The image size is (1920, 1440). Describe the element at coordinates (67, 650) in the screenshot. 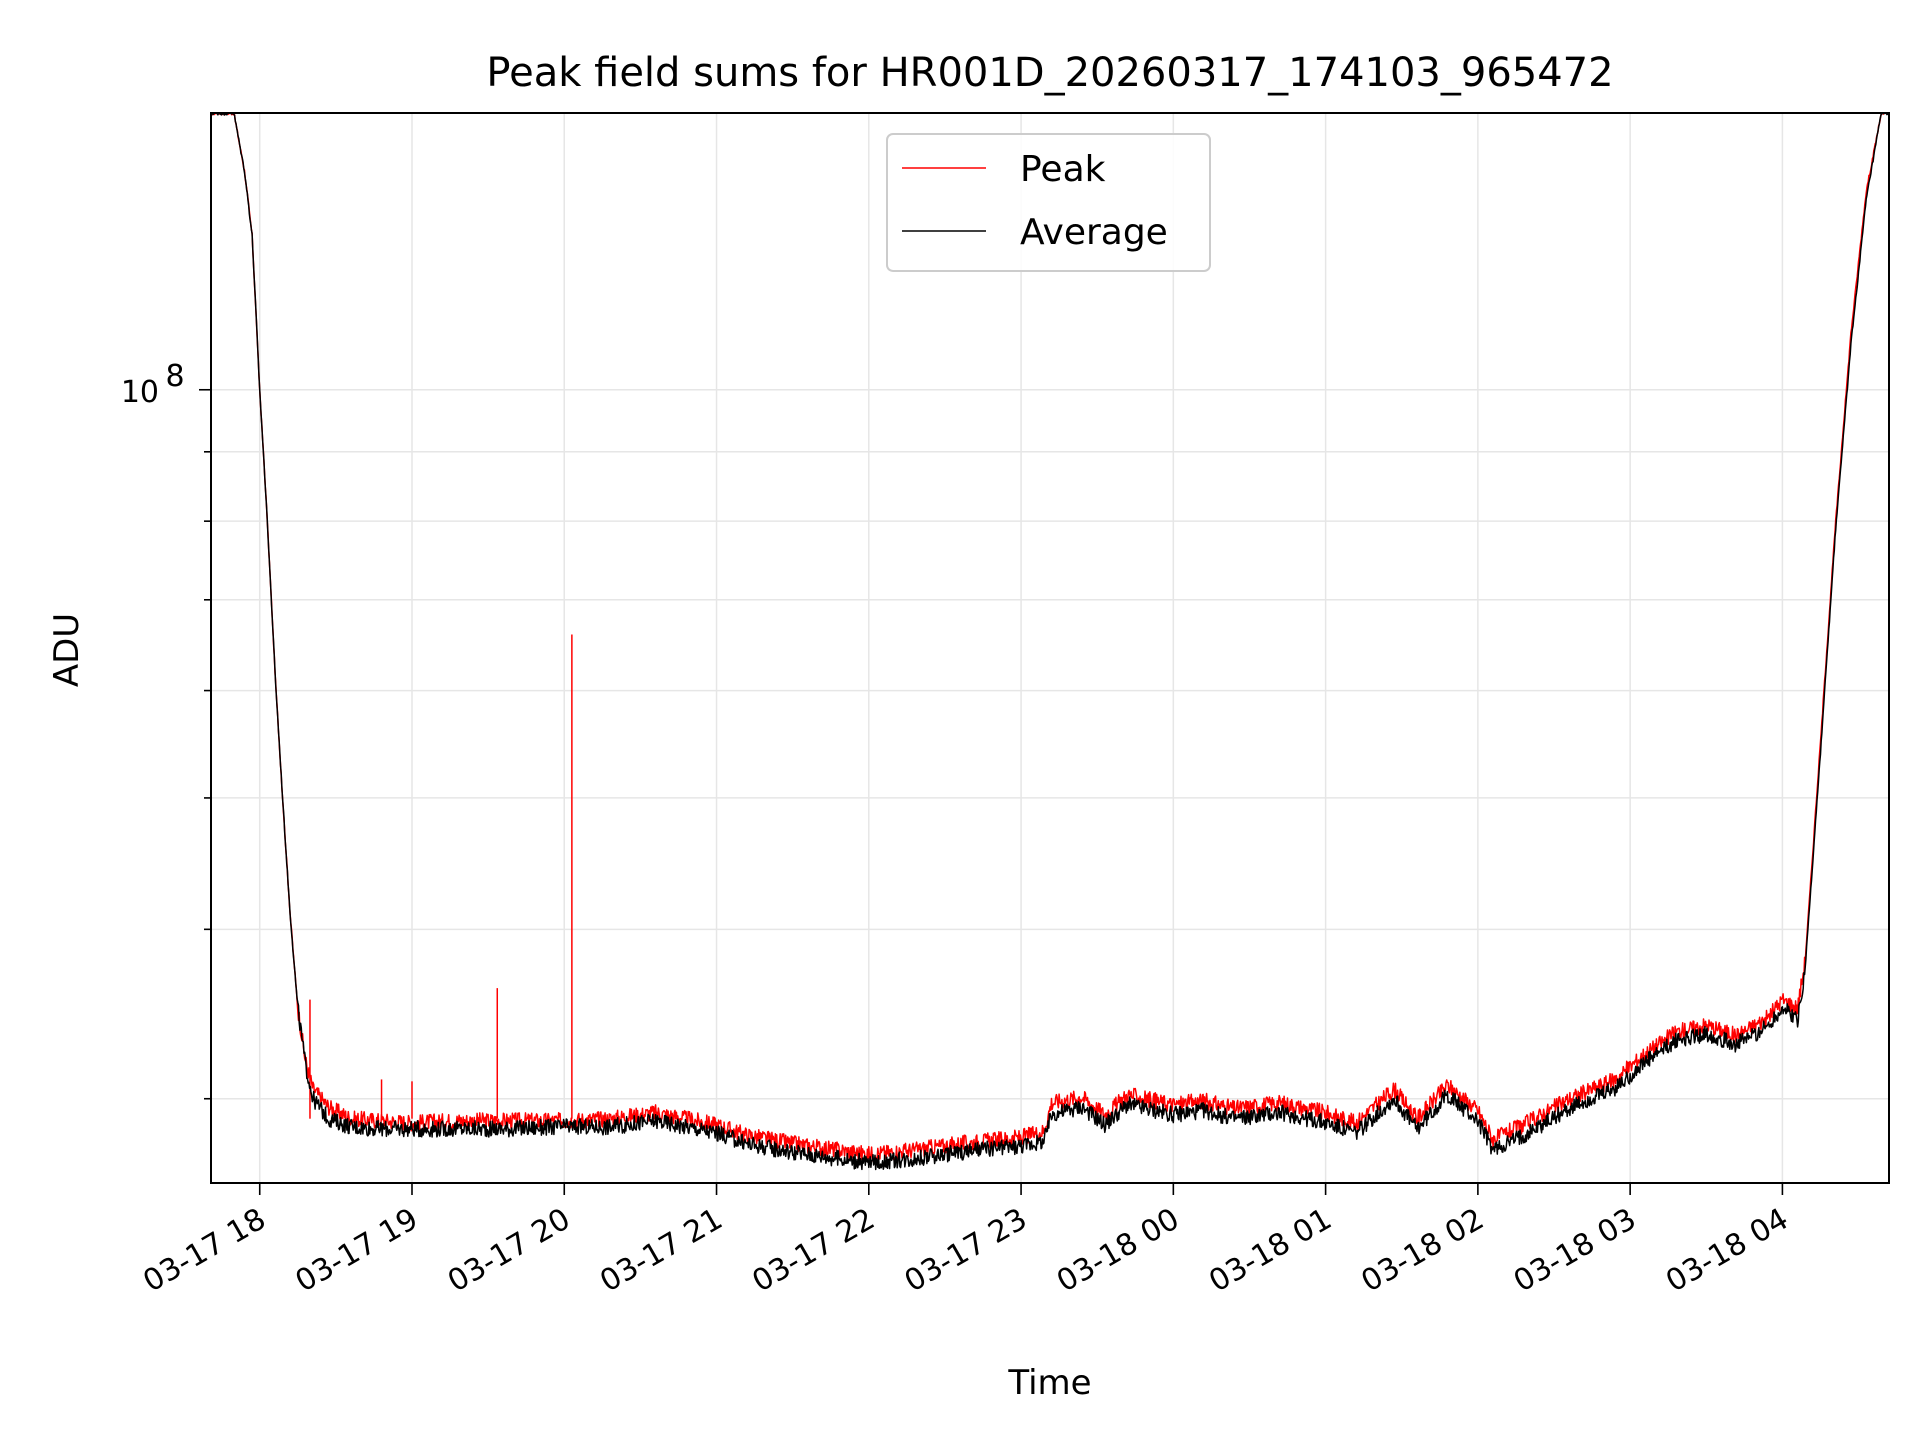

I see `y-axis-label: ADU` at that location.